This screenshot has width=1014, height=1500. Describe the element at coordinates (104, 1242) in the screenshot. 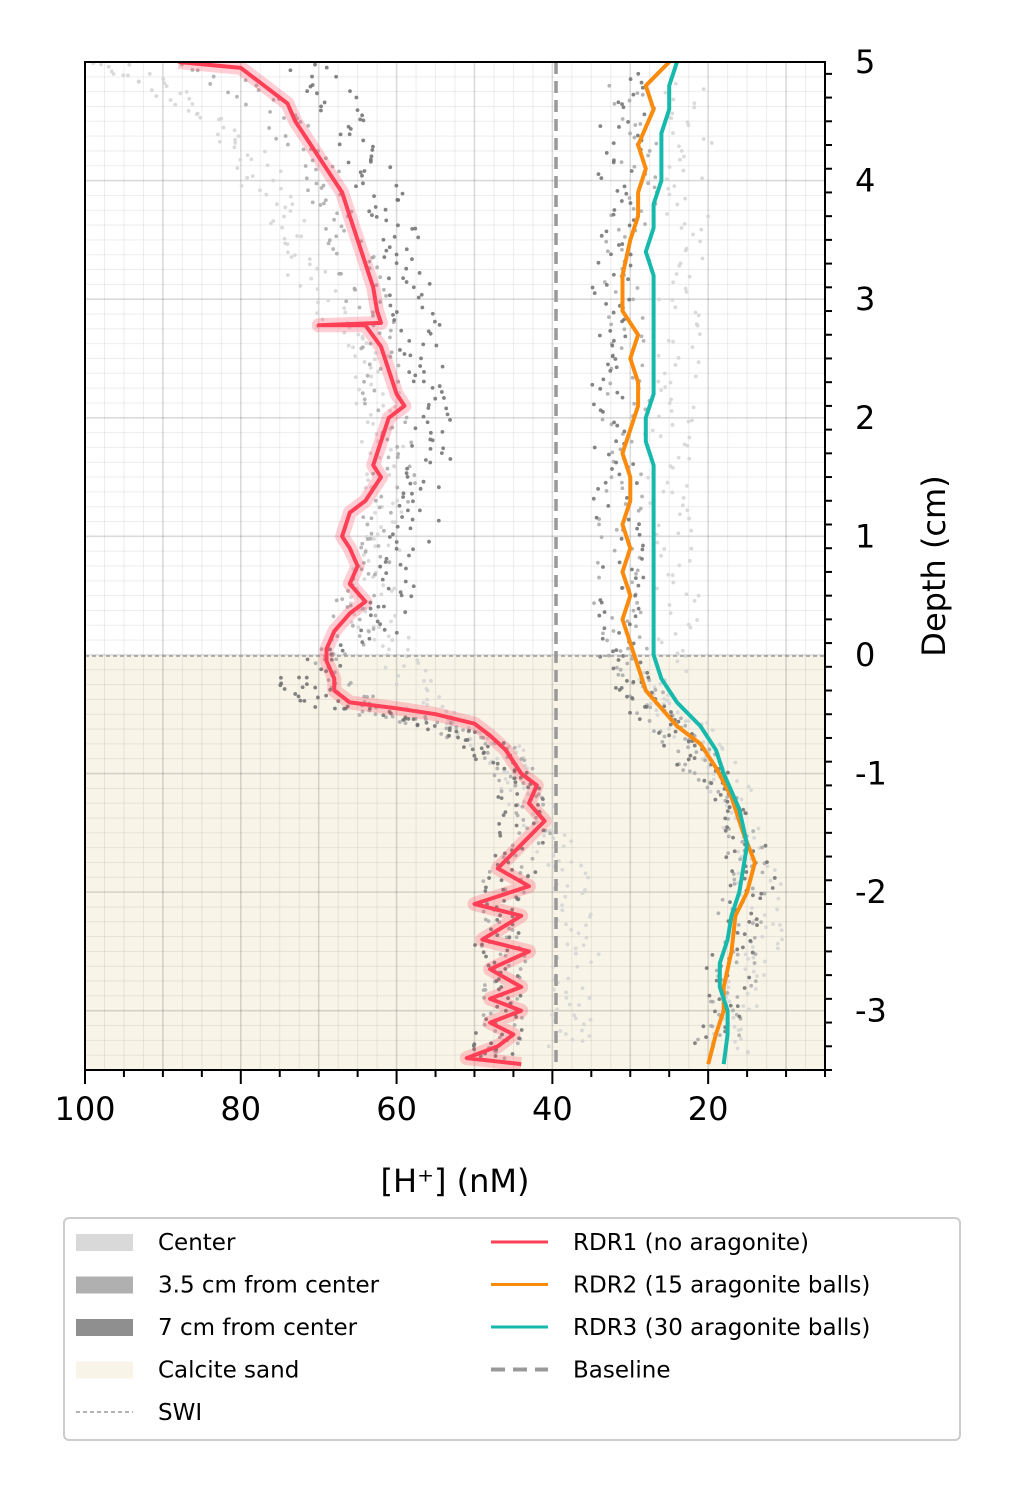

I see `legend-key-center` at that location.